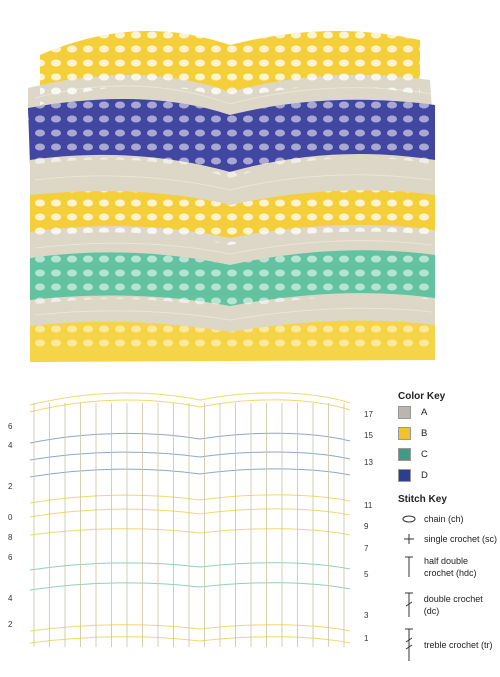 This screenshot has height=677, width=500. I want to click on stitch-key-title: Stitch Key, so click(422, 499).